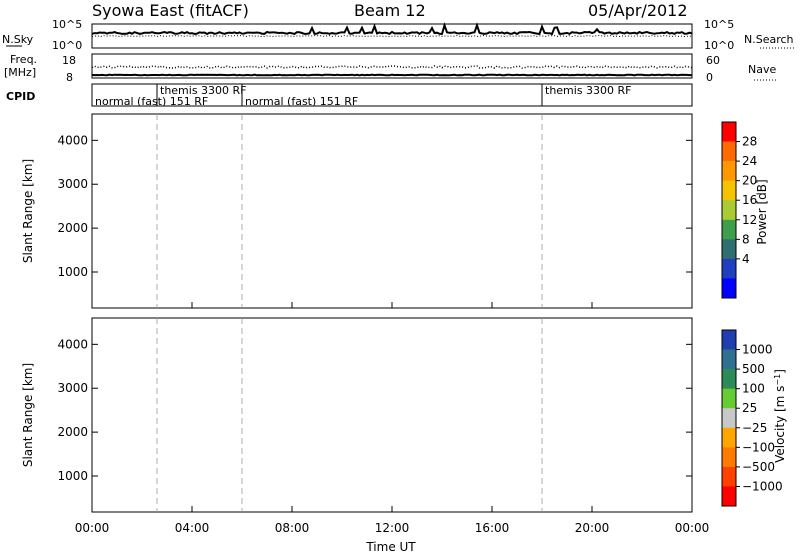 The image size is (800, 554). What do you see at coordinates (713, 60) in the screenshot?
I see `nave-tick-top: 60` at bounding box center [713, 60].